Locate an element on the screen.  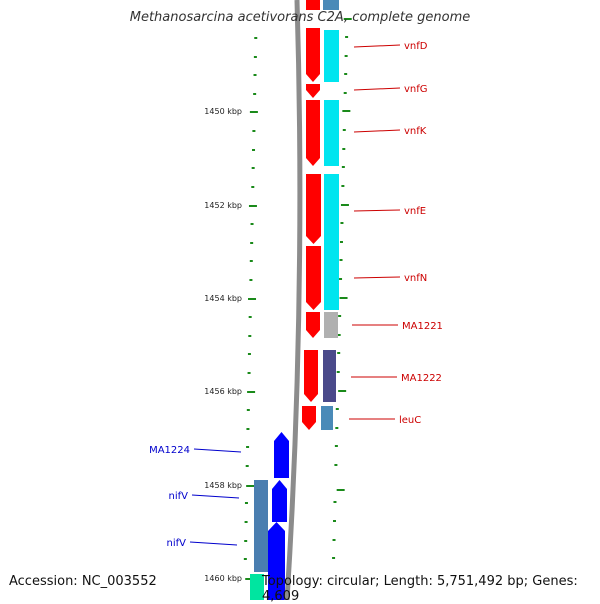
feature-tracks is located at coordinates (294, 300).